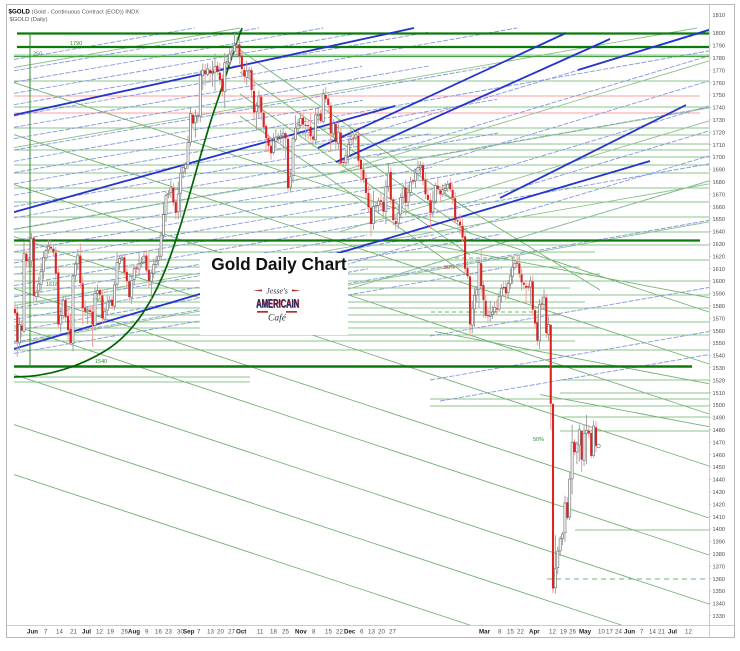 The image size is (740, 651). What do you see at coordinates (719, 133) in the screenshot?
I see `svg-text: 1720` at bounding box center [719, 133].